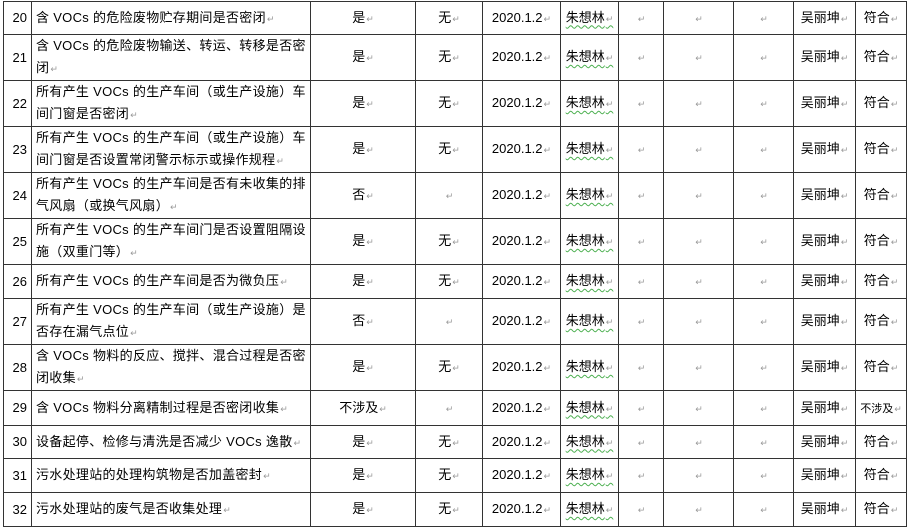 Image resolution: width=909 pixels, height=527 pixels. What do you see at coordinates (171, 509) in the screenshot?
I see `check-item-cell: 污水处理站的废气是否收集处理` at bounding box center [171, 509].